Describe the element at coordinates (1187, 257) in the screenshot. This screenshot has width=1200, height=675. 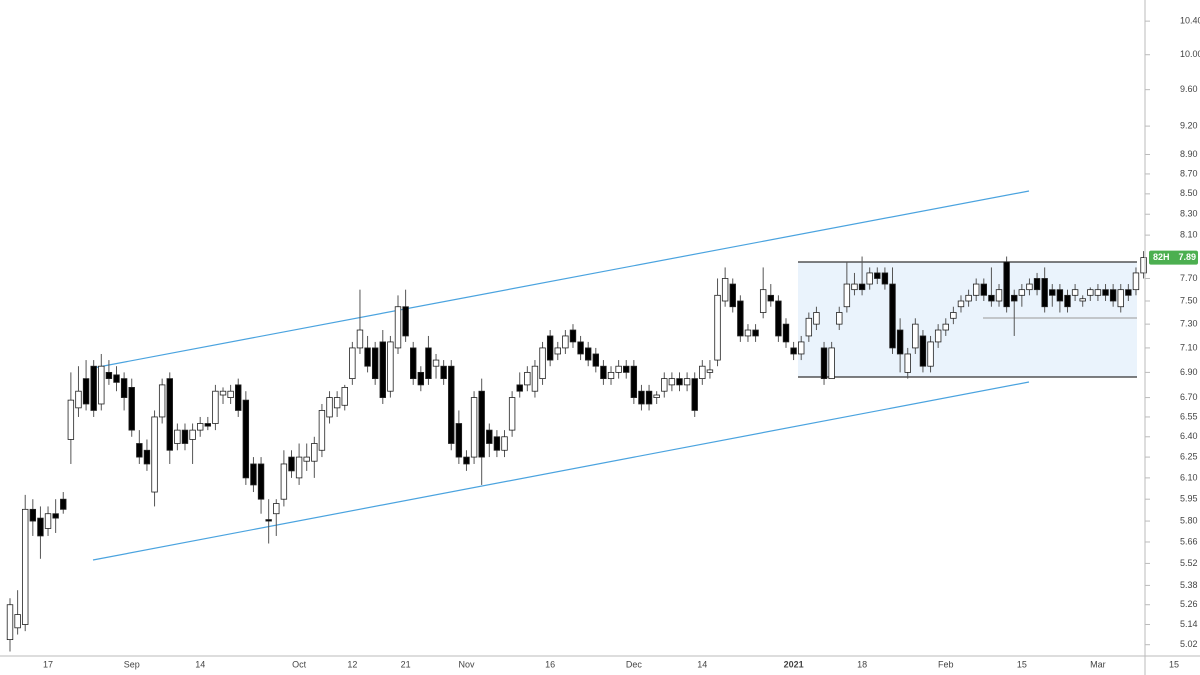
I see `last-price-value: 7.89` at that location.